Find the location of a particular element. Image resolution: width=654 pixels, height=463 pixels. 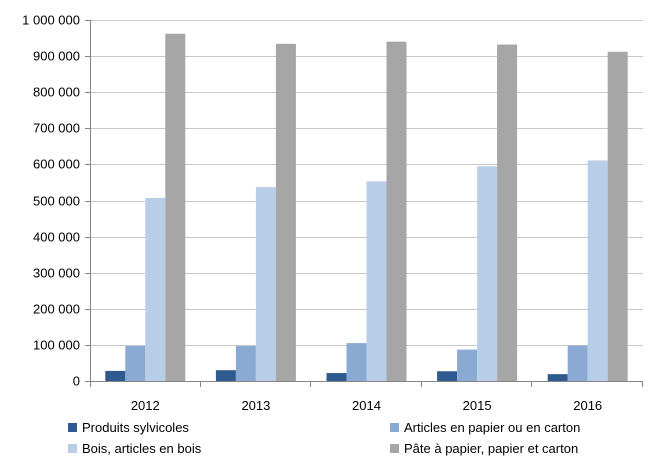

x-tick-label: 2016 is located at coordinates (587, 405).